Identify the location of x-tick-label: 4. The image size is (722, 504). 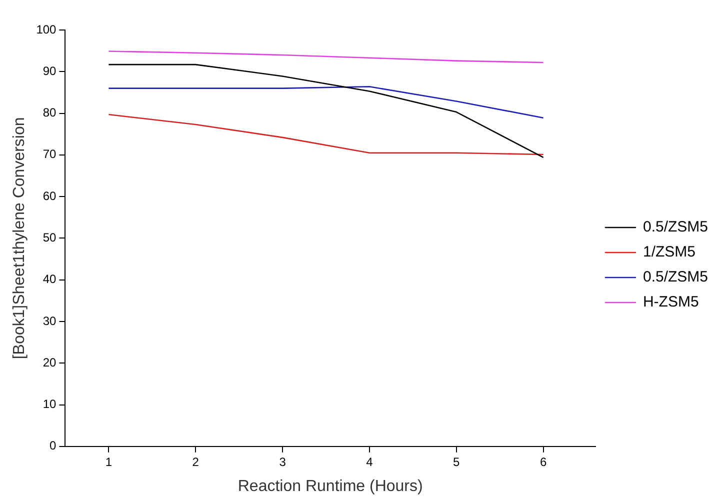
(370, 461).